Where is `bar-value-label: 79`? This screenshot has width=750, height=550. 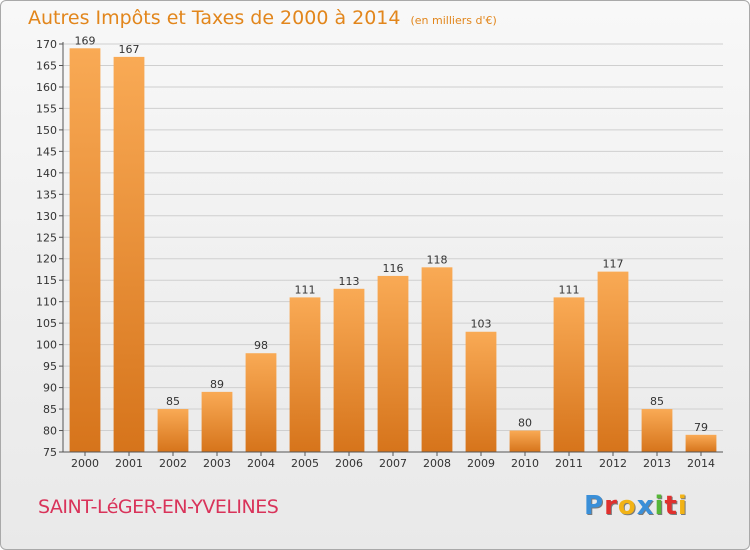 bar-value-label: 79 is located at coordinates (701, 427).